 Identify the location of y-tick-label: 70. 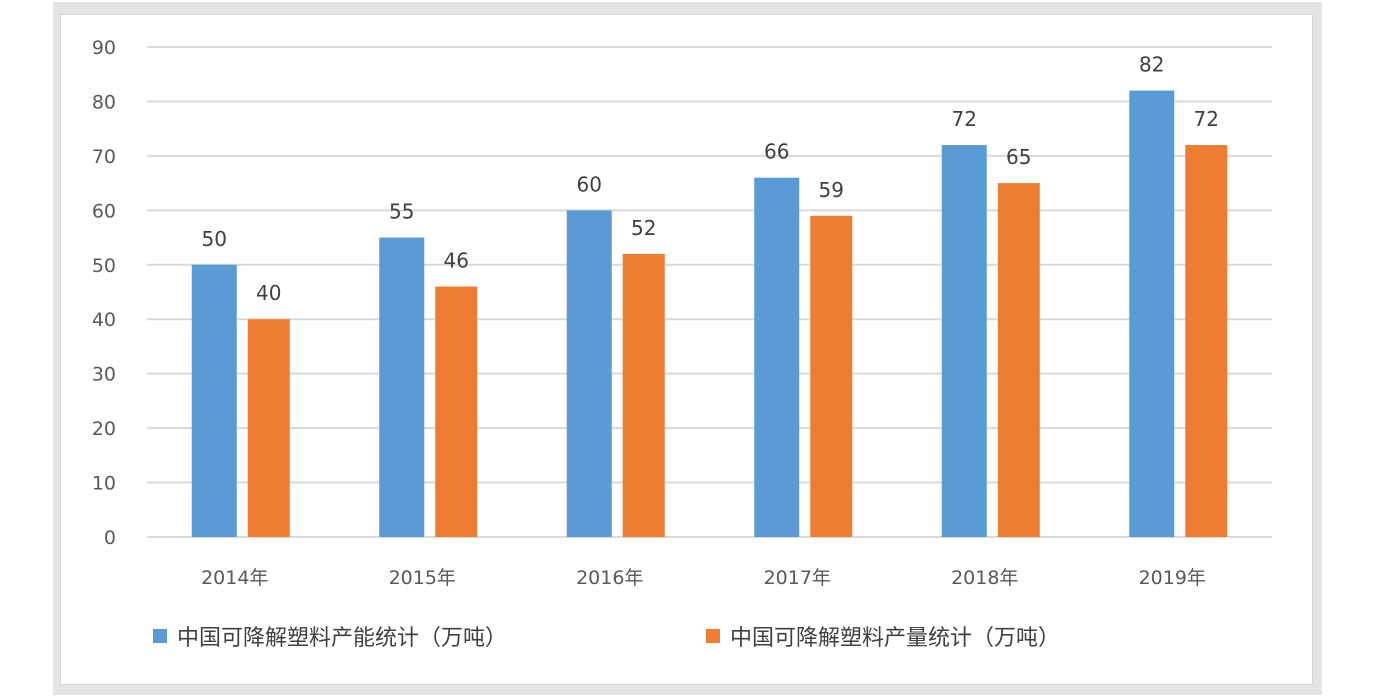
(104, 157).